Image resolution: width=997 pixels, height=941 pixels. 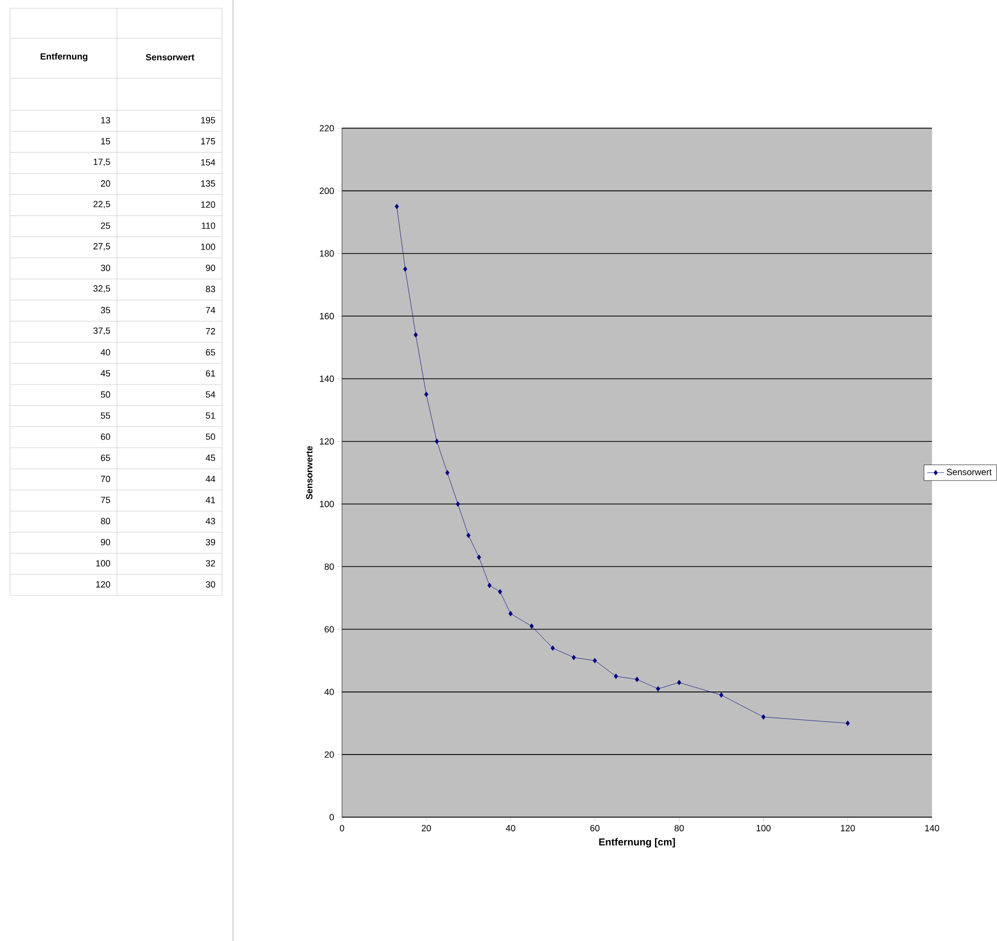 What do you see at coordinates (208, 141) in the screenshot?
I see `text: 175` at bounding box center [208, 141].